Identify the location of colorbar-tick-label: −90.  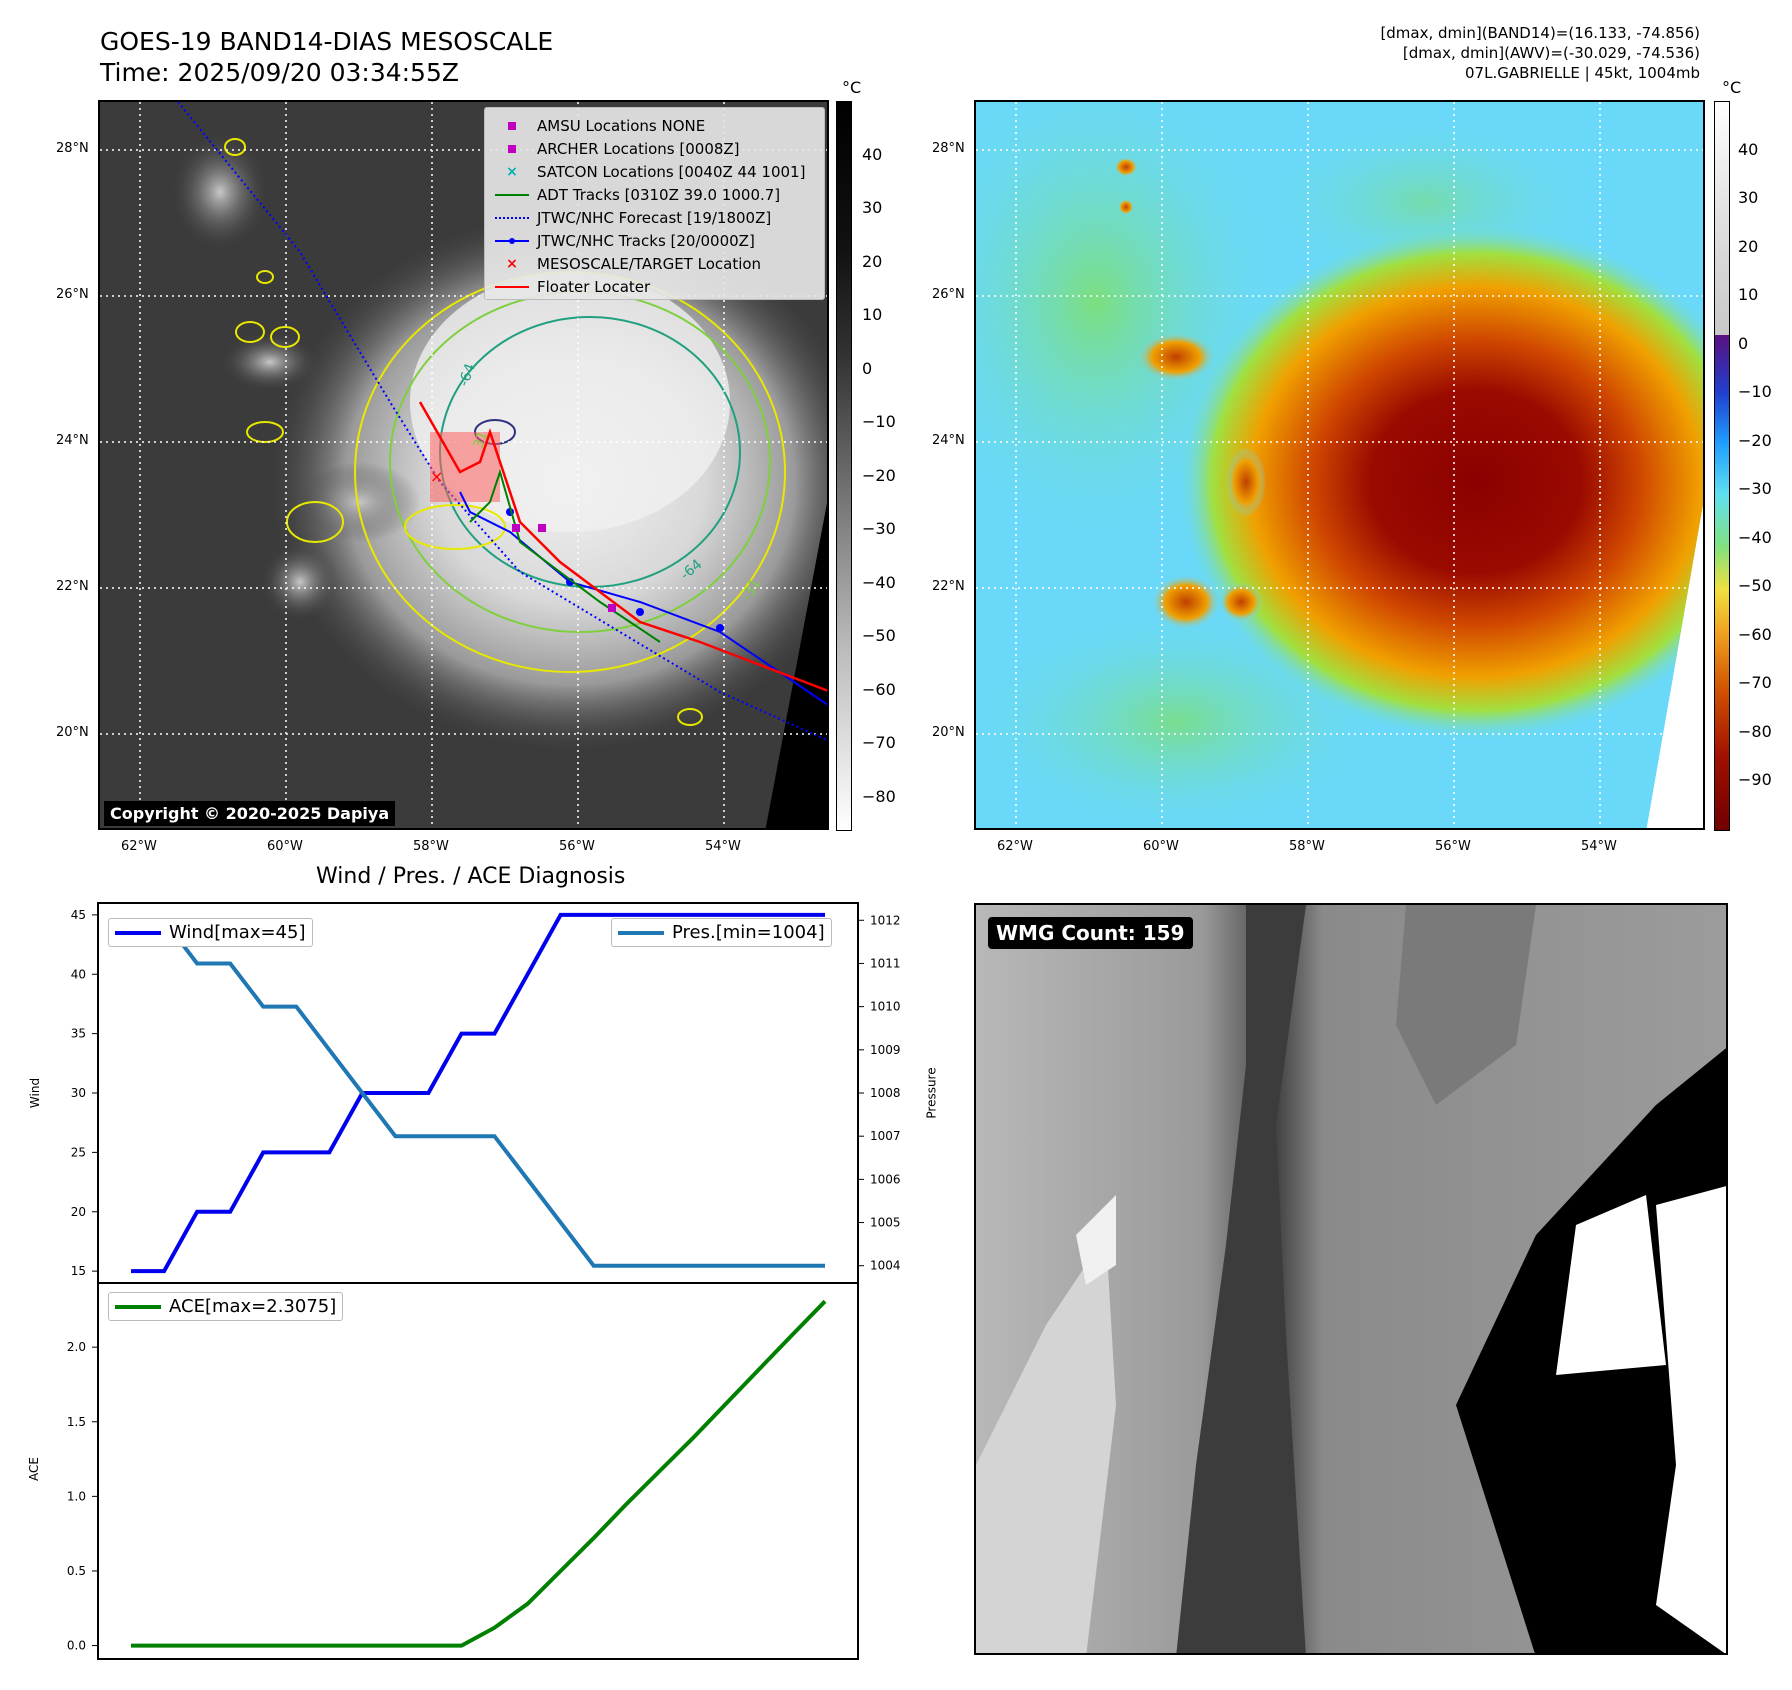
(1755, 780).